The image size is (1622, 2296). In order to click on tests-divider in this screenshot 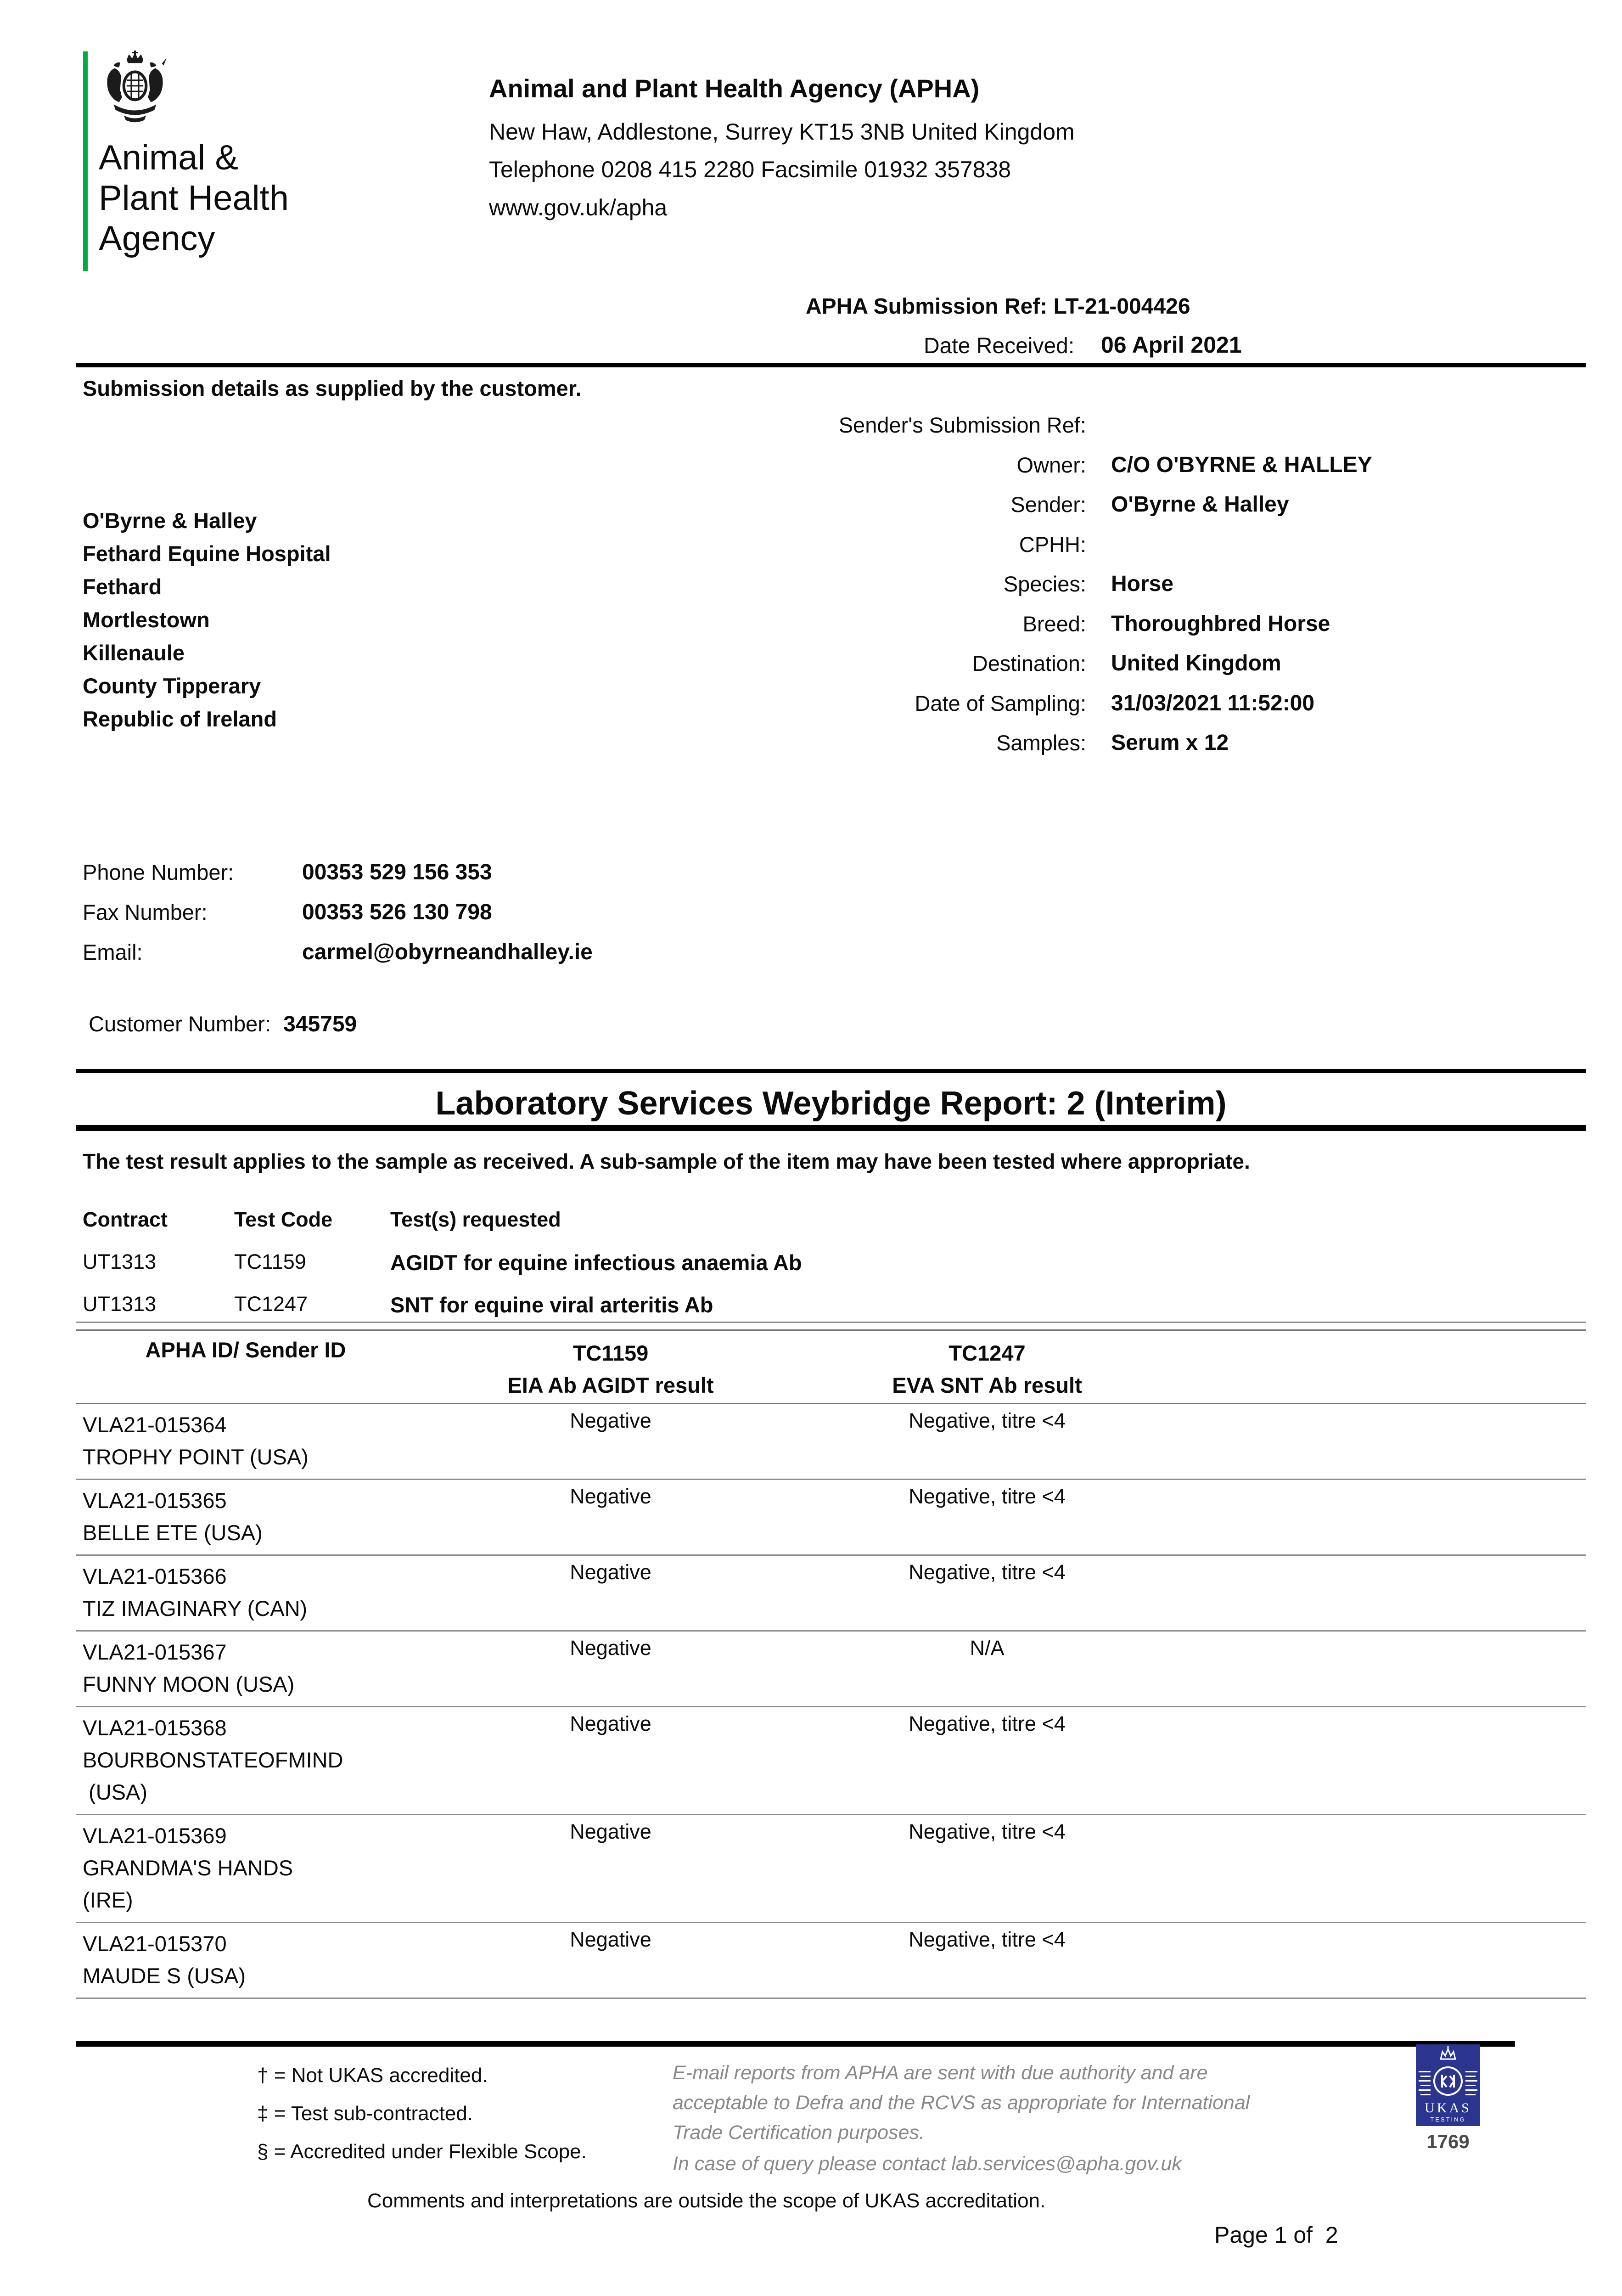, I will do `click(831, 1323)`.